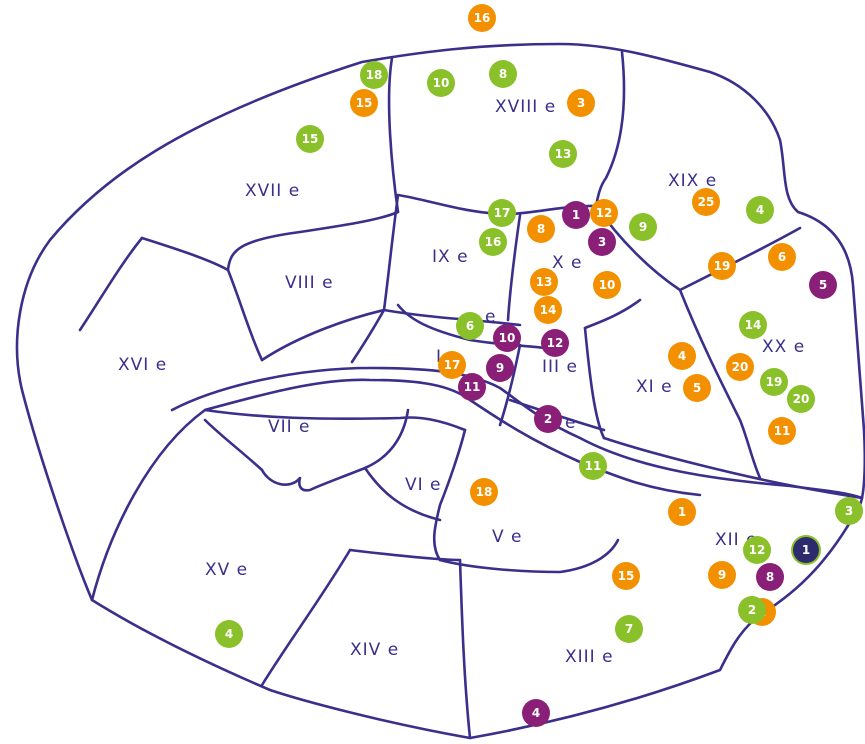 Image resolution: width=865 pixels, height=744 pixels. Describe the element at coordinates (510, 385) in the screenshot. I see `line-iii-west` at that location.